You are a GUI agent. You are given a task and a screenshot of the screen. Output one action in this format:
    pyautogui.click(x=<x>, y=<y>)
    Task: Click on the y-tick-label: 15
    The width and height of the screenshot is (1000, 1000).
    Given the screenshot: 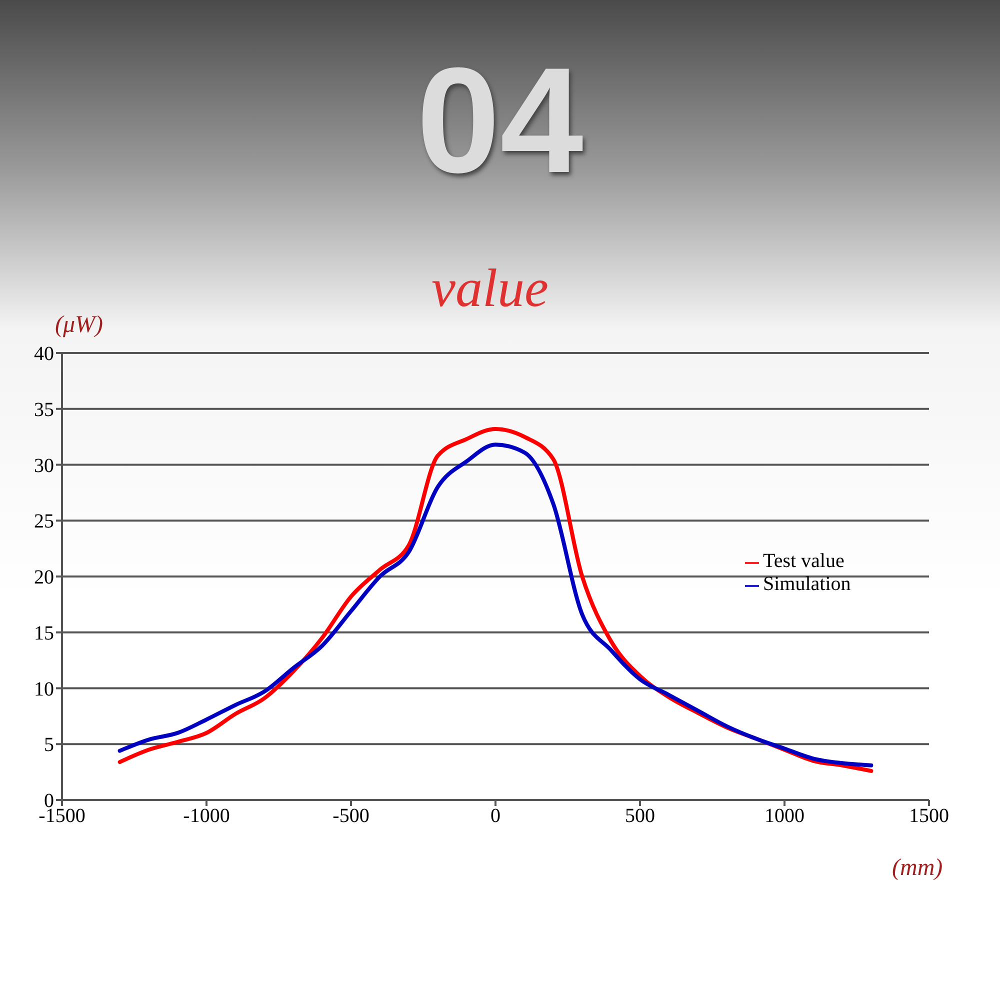 What is the action you would take?
    pyautogui.click(x=44, y=633)
    